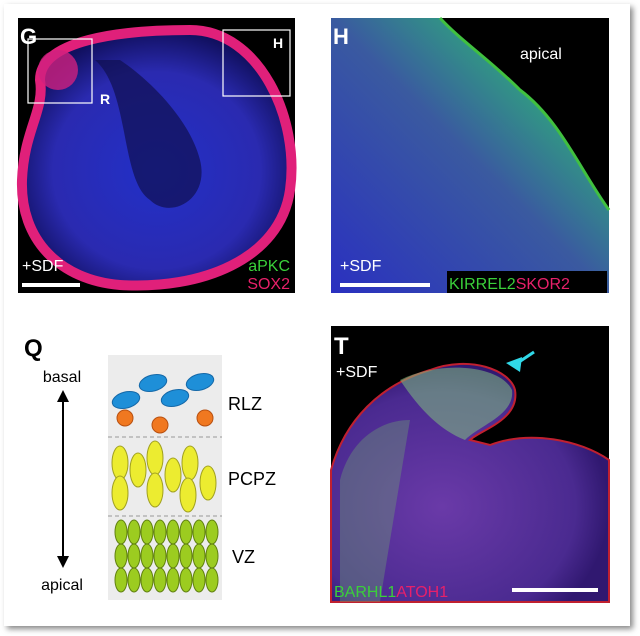  What do you see at coordinates (268, 284) in the screenshot?
I see `stain-label: SOX2` at bounding box center [268, 284].